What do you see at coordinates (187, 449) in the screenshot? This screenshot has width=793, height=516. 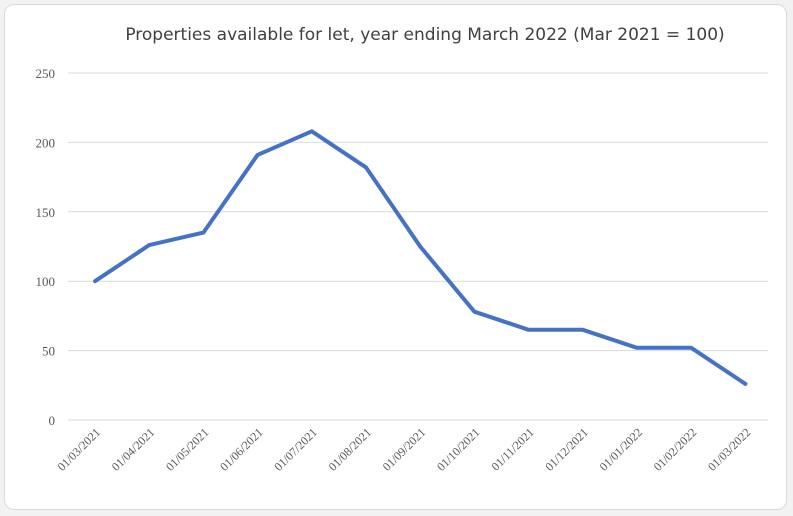 I see `x-tick-label: 01/05/2021` at bounding box center [187, 449].